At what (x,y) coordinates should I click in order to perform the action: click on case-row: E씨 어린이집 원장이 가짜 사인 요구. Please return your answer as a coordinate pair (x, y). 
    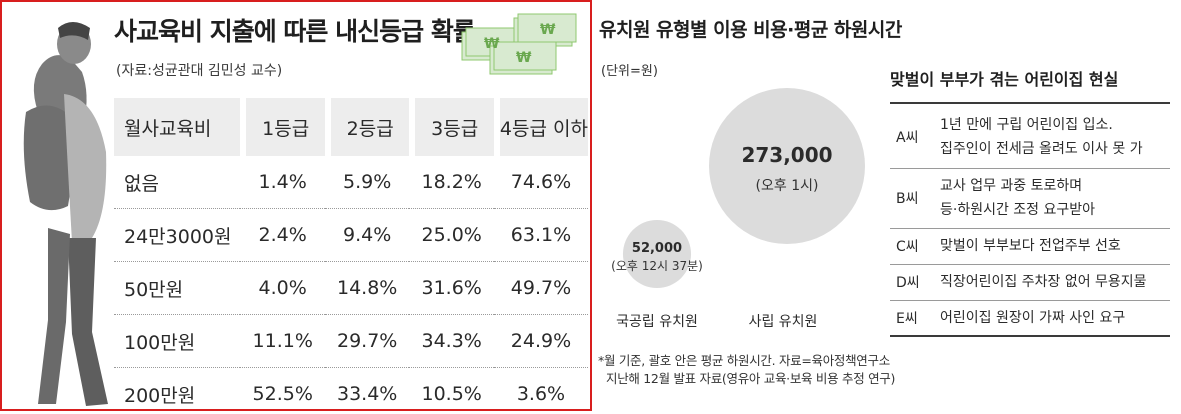
    Looking at the image, I should click on (1030, 318).